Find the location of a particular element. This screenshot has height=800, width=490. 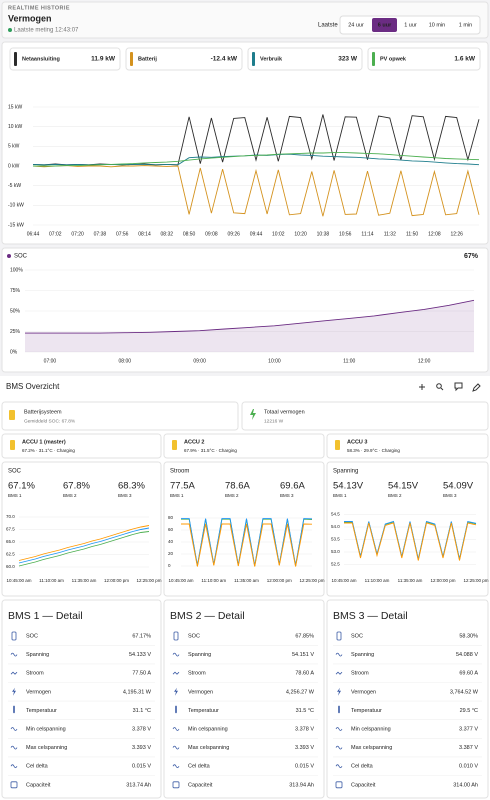

detail-title: BMS 3 — Detail is located at coordinates (370, 616).